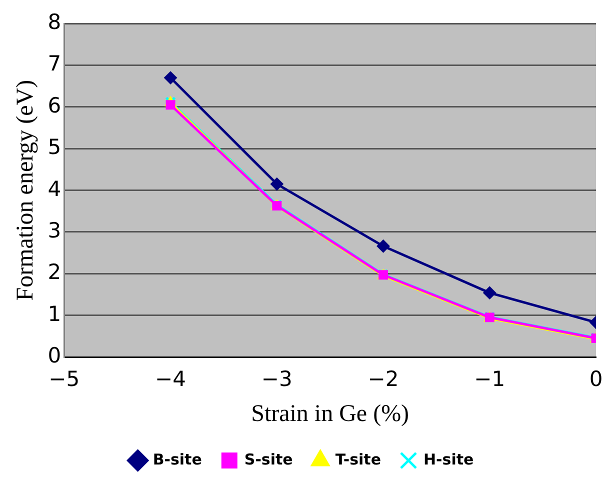  I want to click on legend-label: B-site, so click(177, 459).